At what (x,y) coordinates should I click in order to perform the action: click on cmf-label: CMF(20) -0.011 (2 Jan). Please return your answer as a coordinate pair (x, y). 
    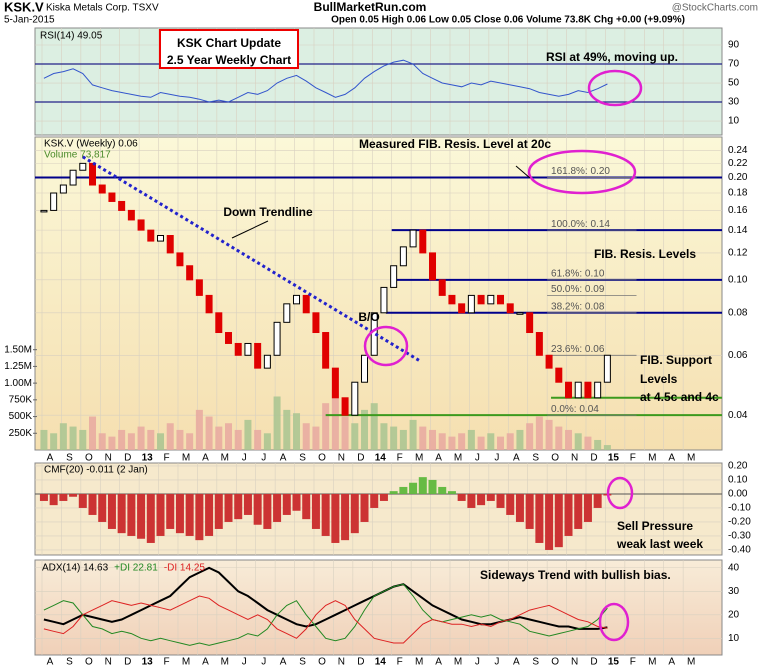
    Looking at the image, I should click on (96, 470).